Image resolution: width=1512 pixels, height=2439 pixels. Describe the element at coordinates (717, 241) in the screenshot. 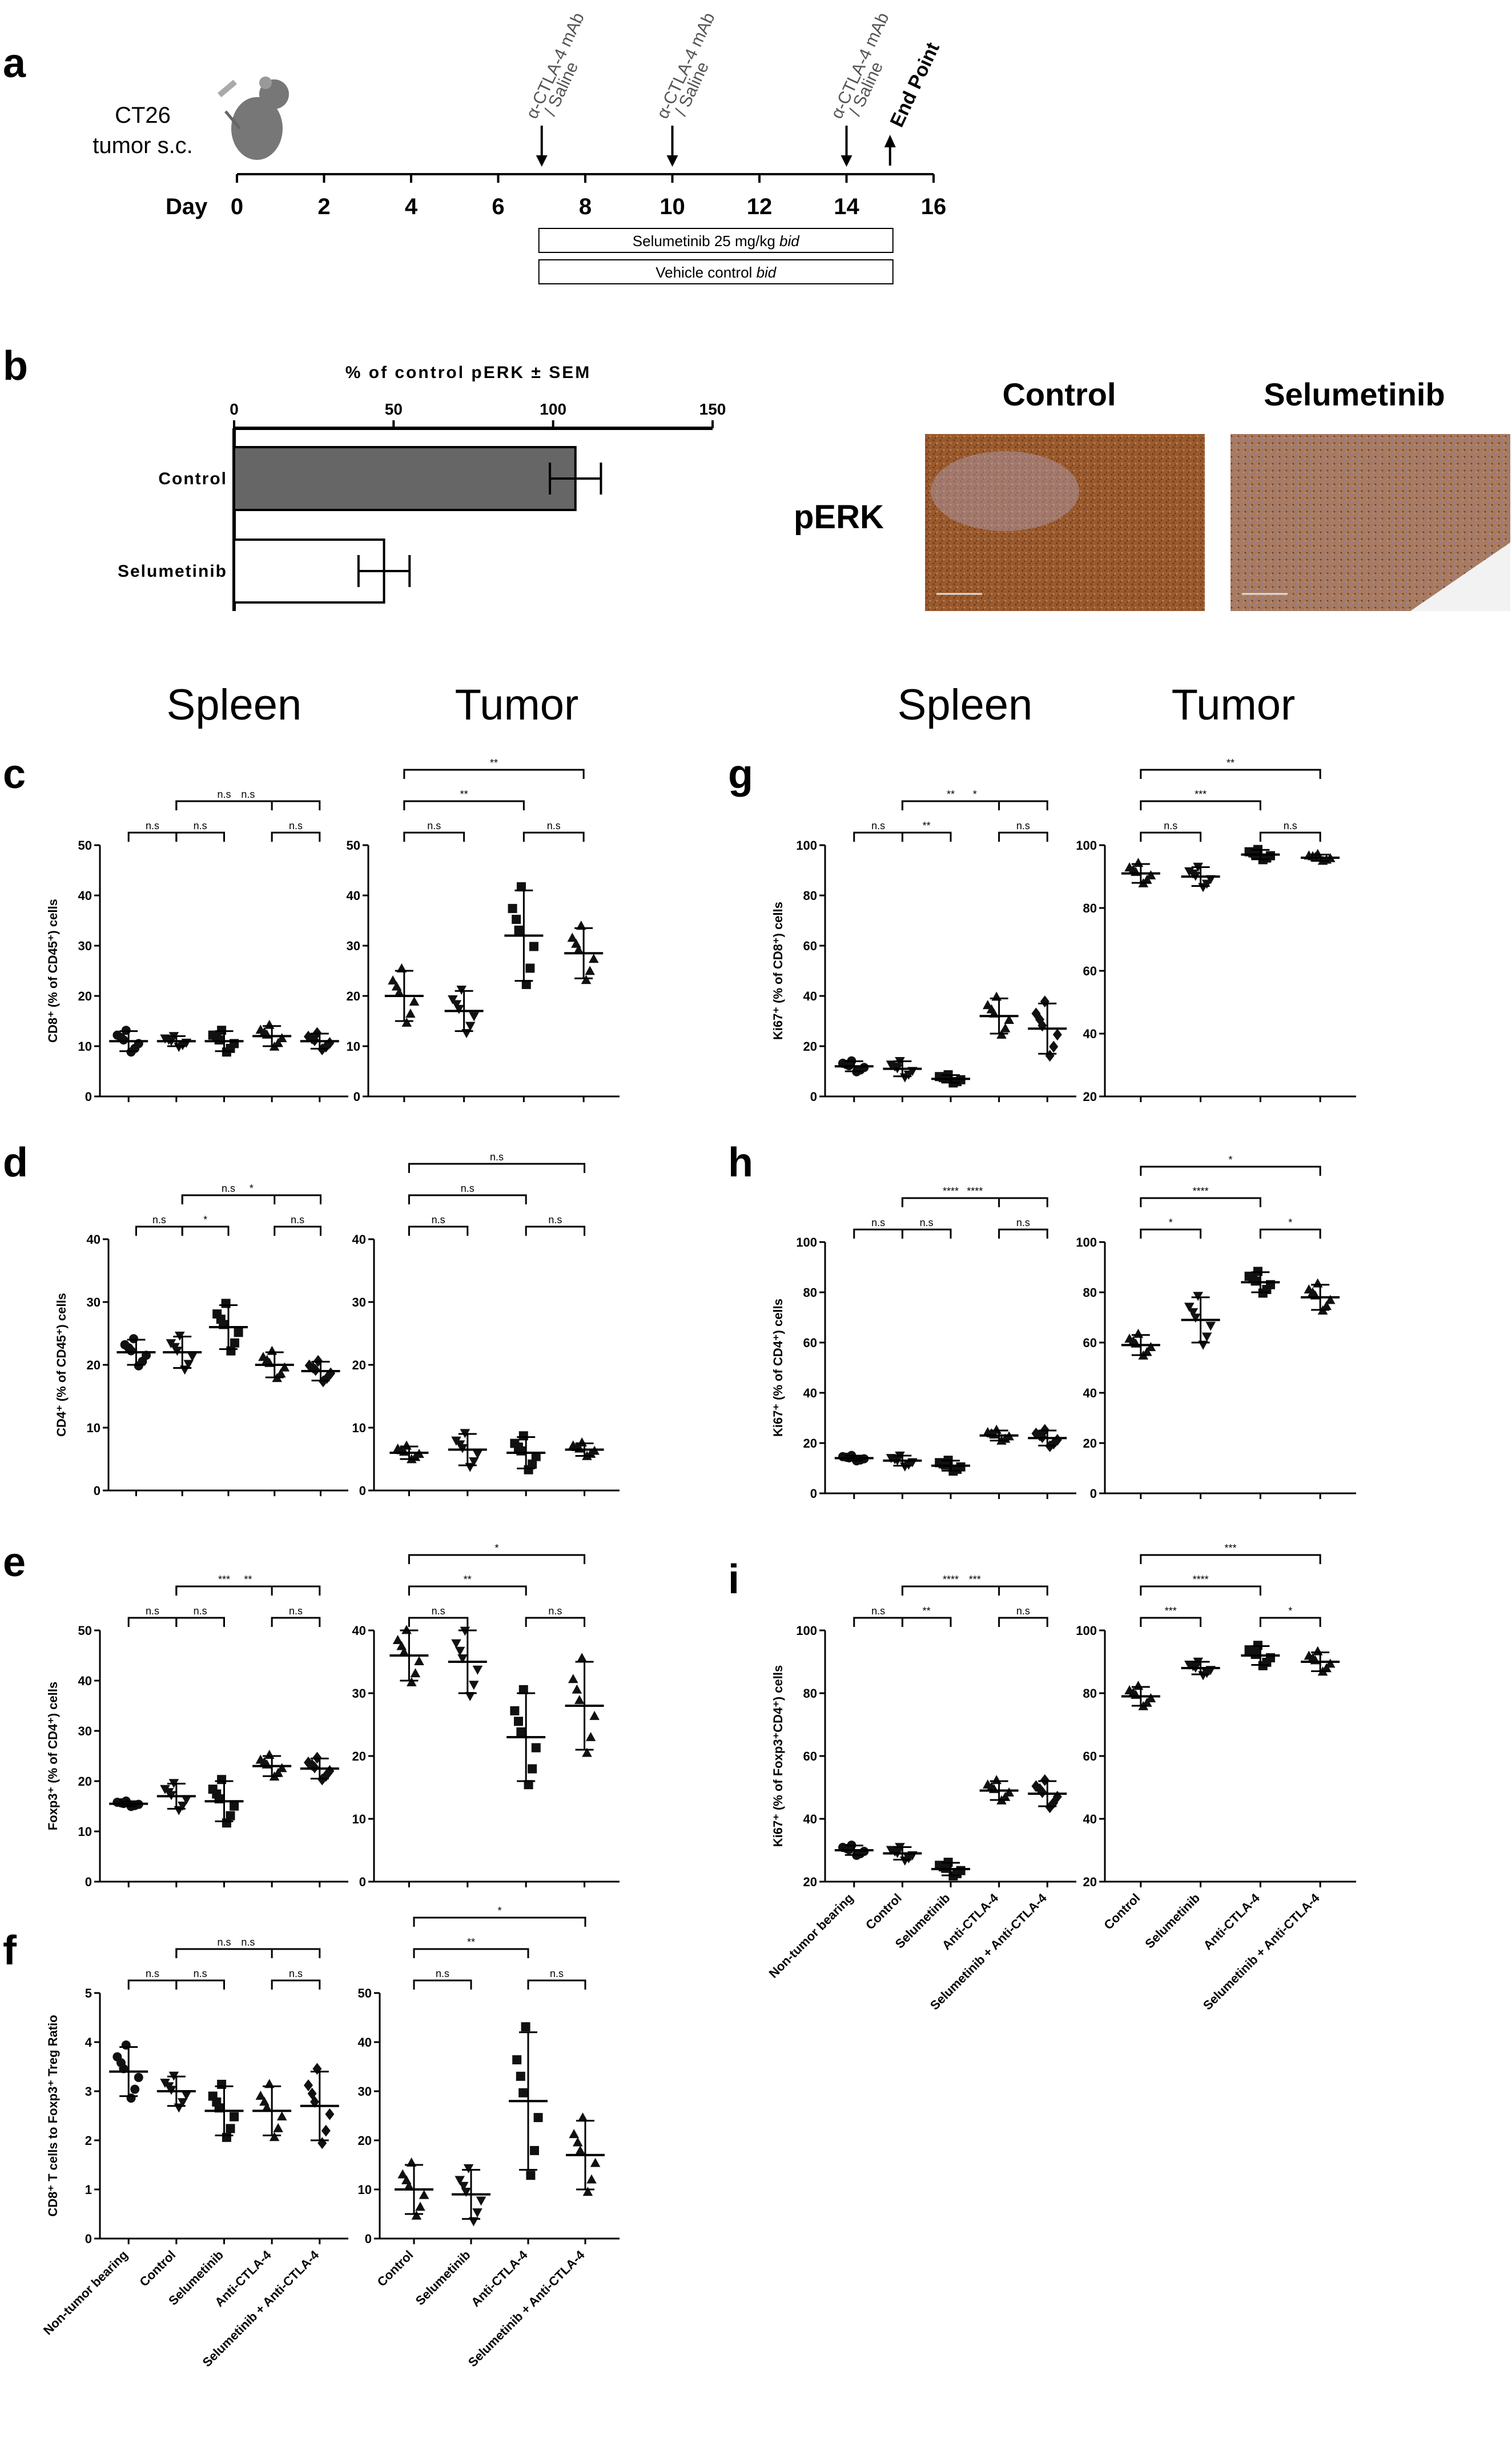

I see `treatment-bar-label: Selumetinib 25 mg/kg bid` at that location.